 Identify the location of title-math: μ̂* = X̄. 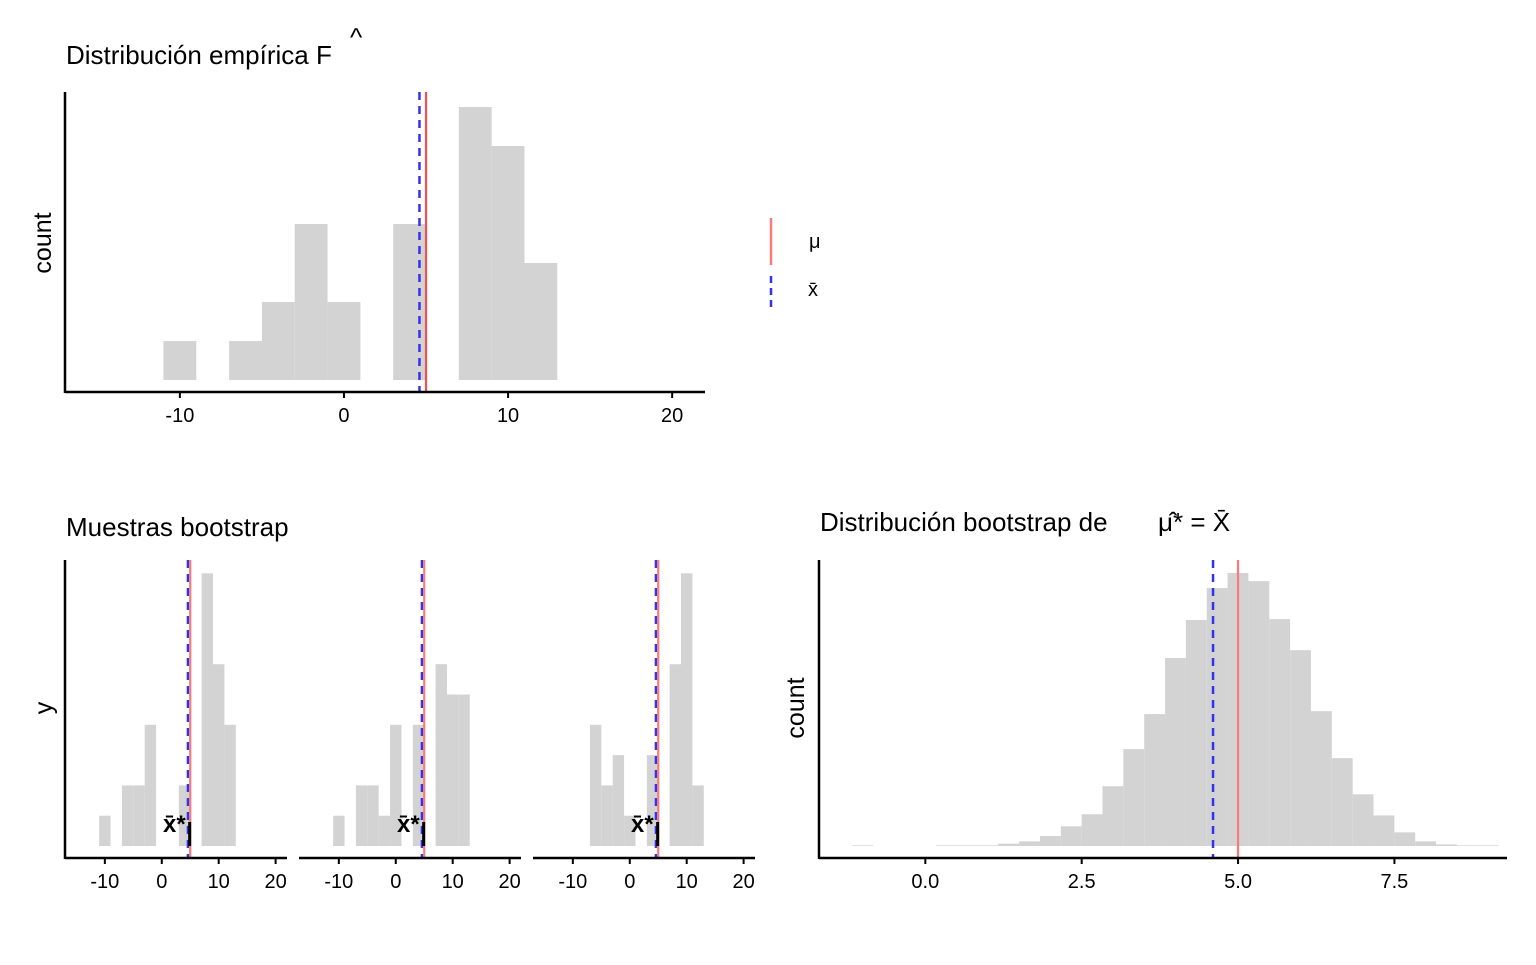
(1194, 522).